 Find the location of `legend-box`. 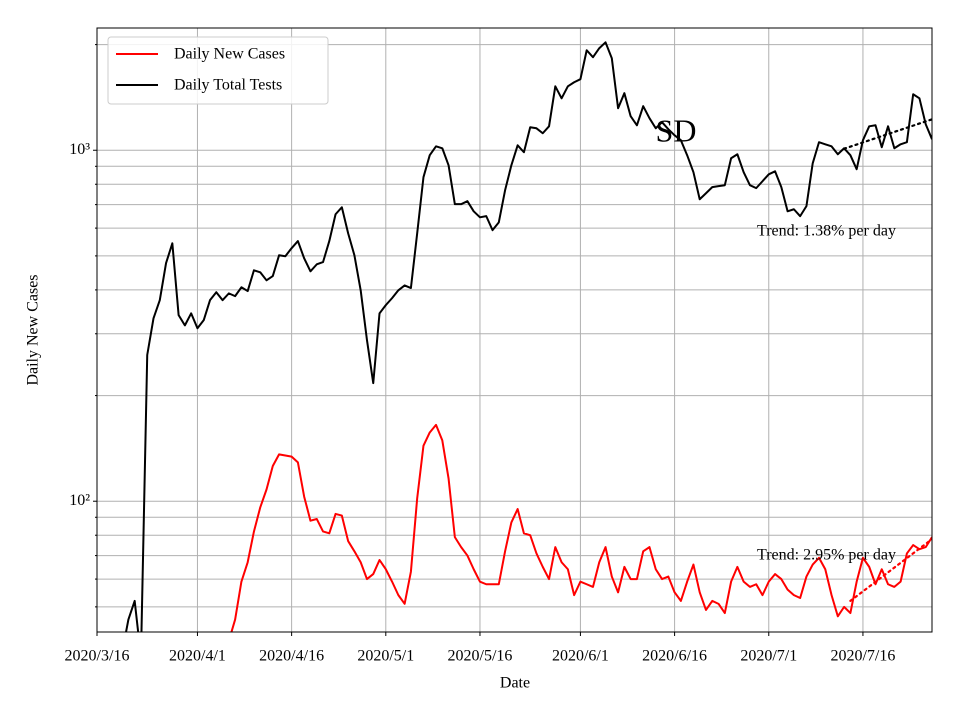

legend-box is located at coordinates (218, 70).